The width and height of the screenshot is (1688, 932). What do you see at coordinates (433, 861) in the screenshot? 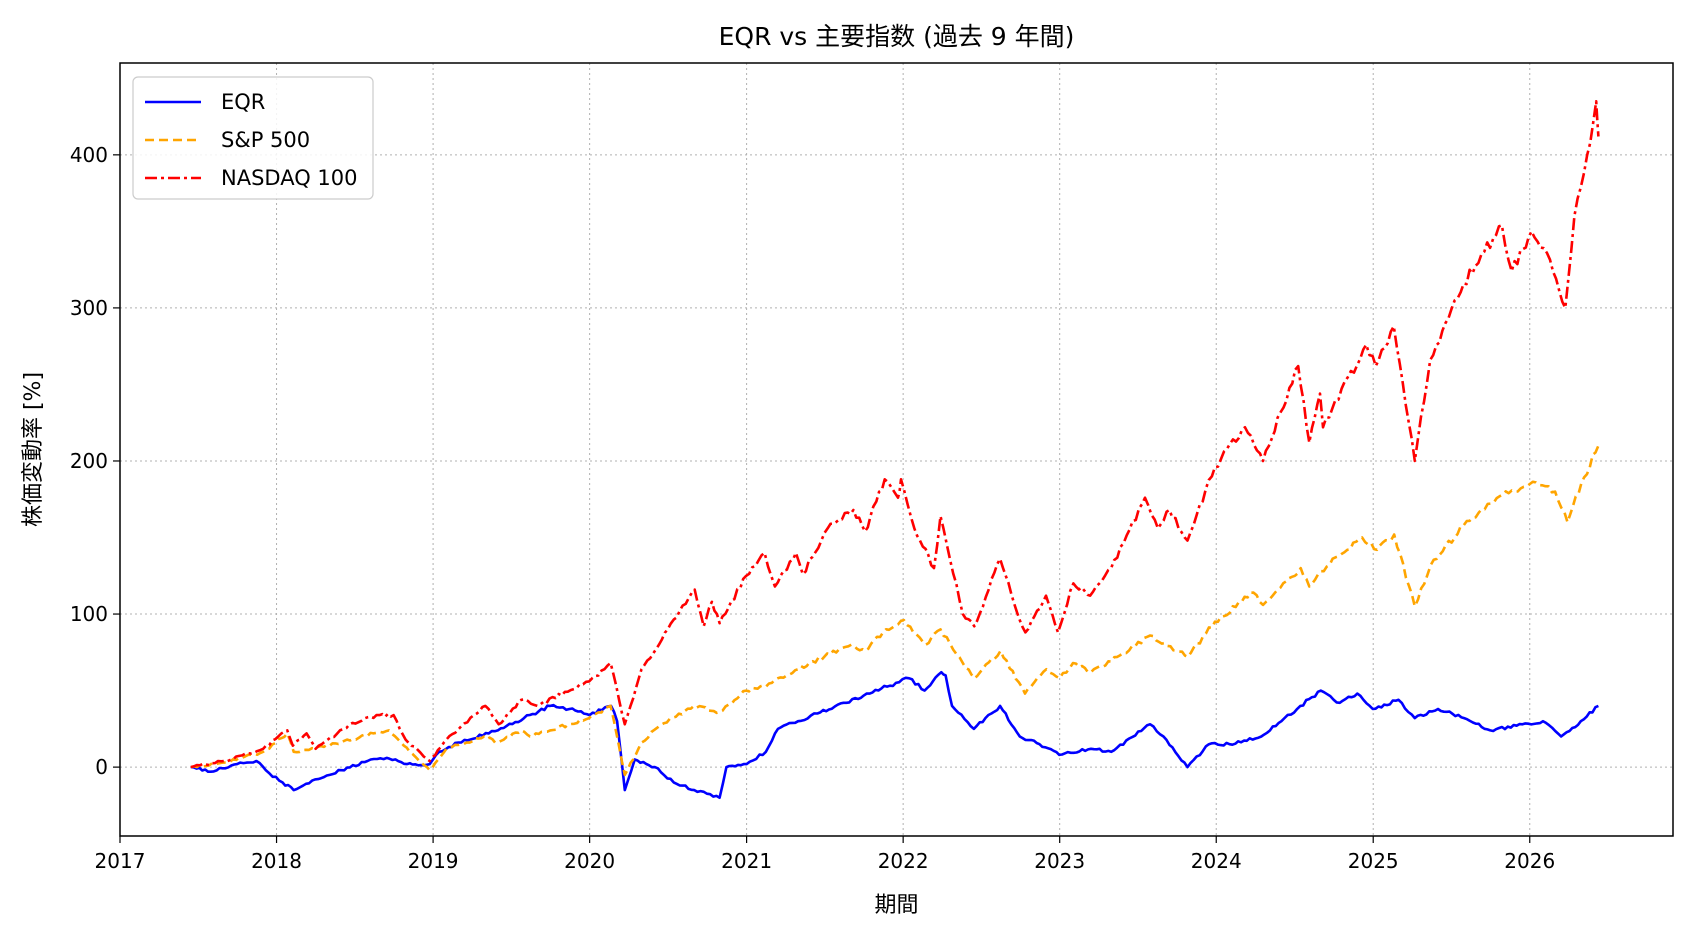
I see `x-tick-label: 2019` at bounding box center [433, 861].